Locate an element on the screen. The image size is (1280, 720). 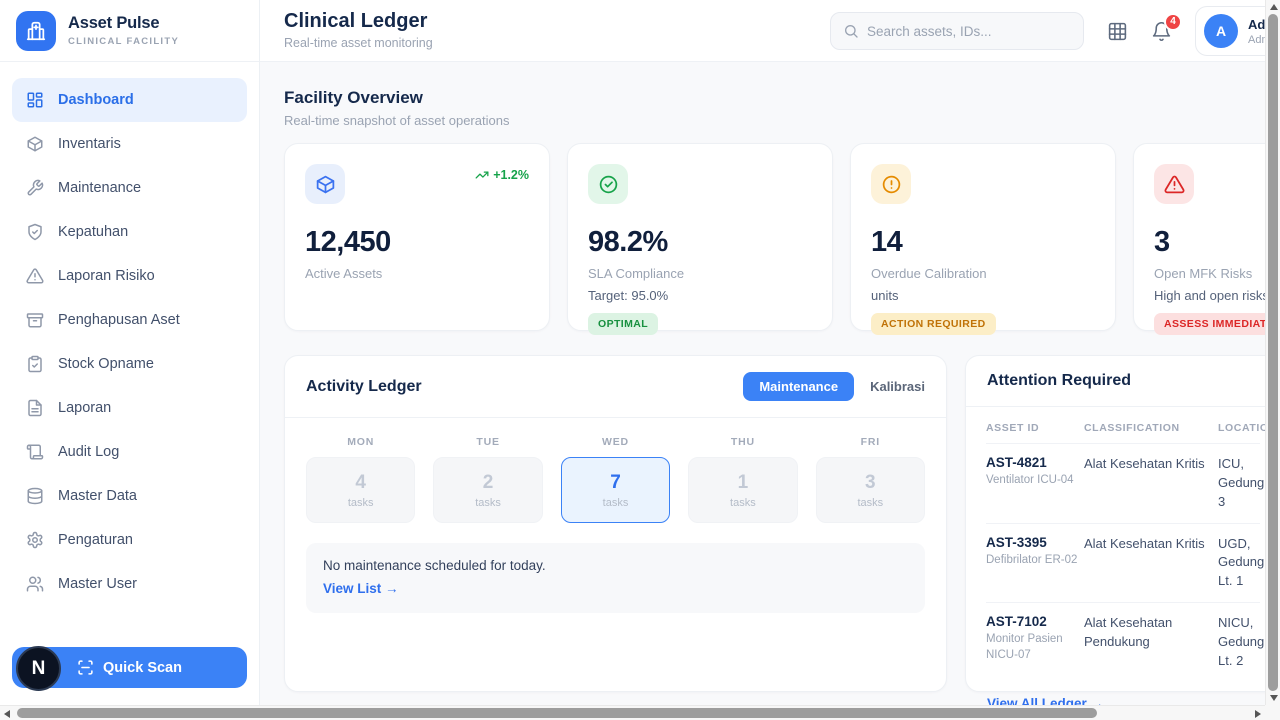
column-classification: CLASSIFICATION is located at coordinates (1132, 428).